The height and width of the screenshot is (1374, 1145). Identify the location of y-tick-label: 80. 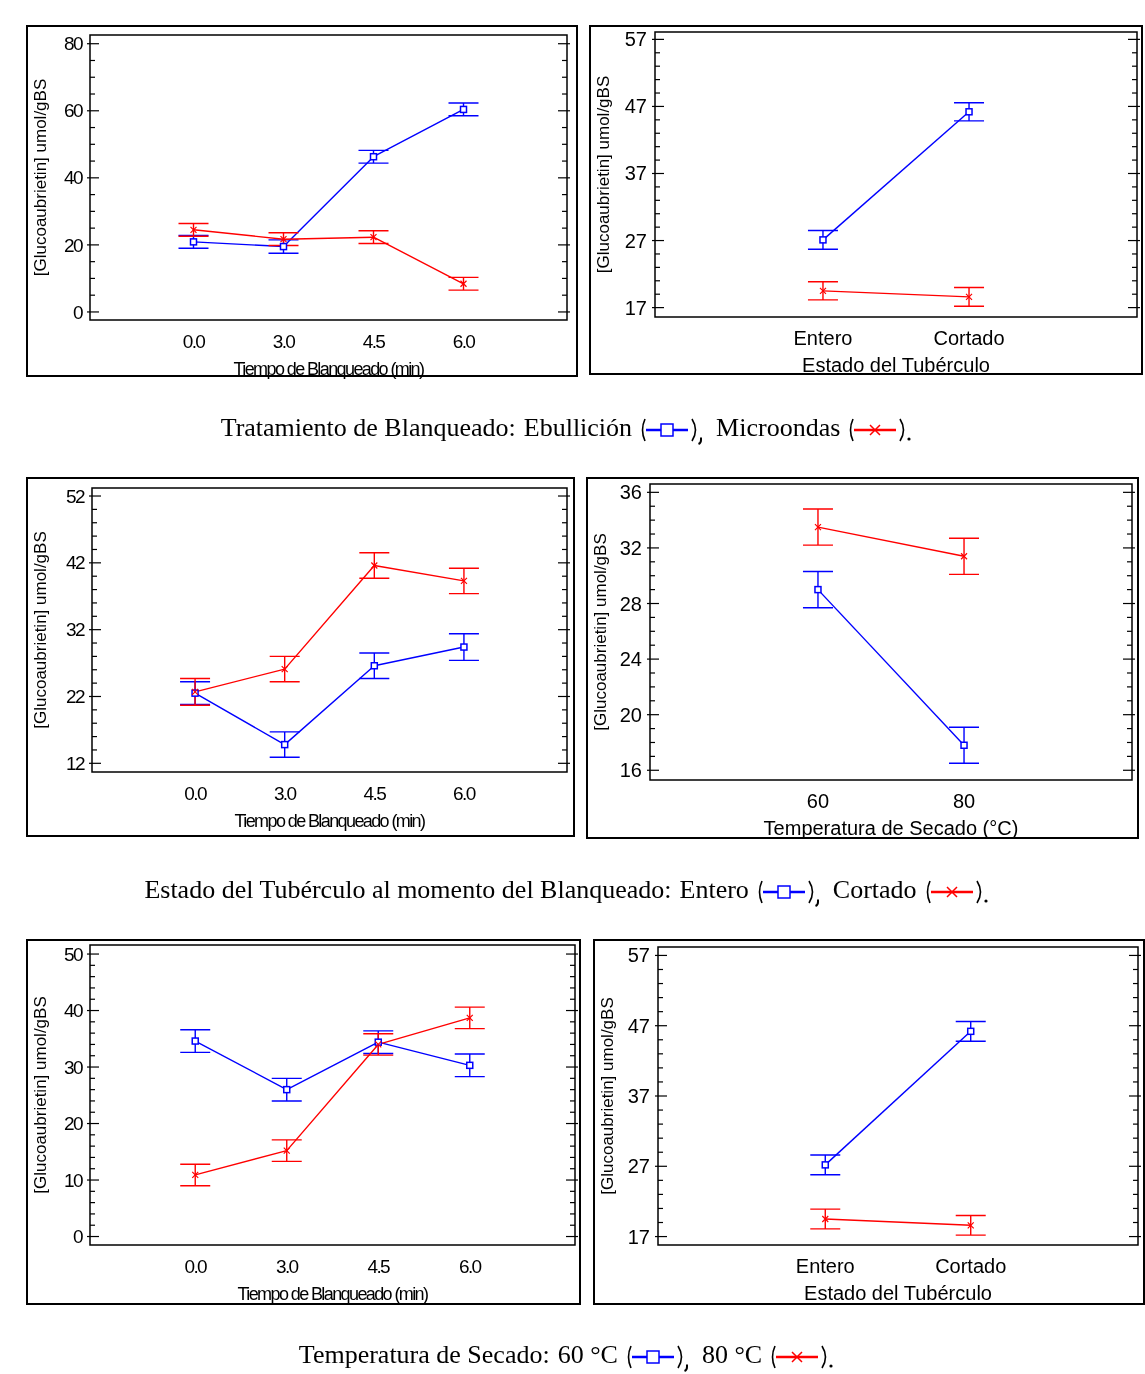
(74, 44).